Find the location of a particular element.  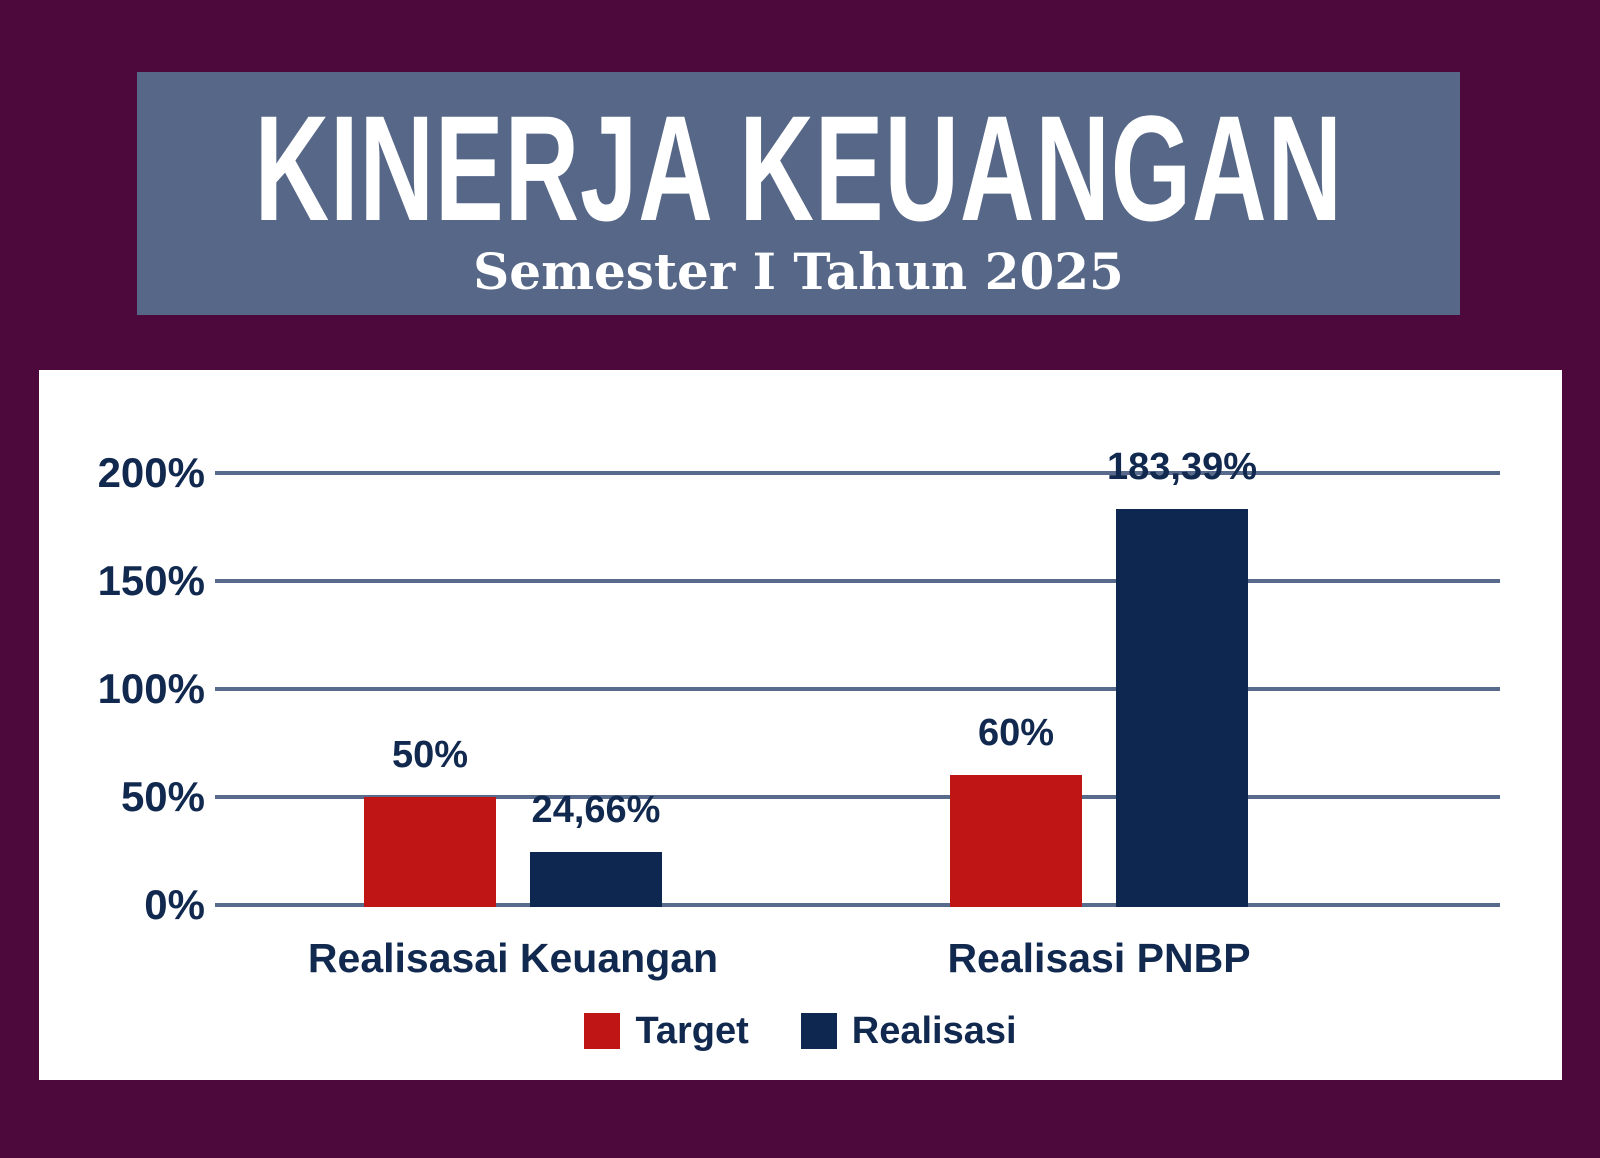

bar-value-label: 50% is located at coordinates (430, 755).